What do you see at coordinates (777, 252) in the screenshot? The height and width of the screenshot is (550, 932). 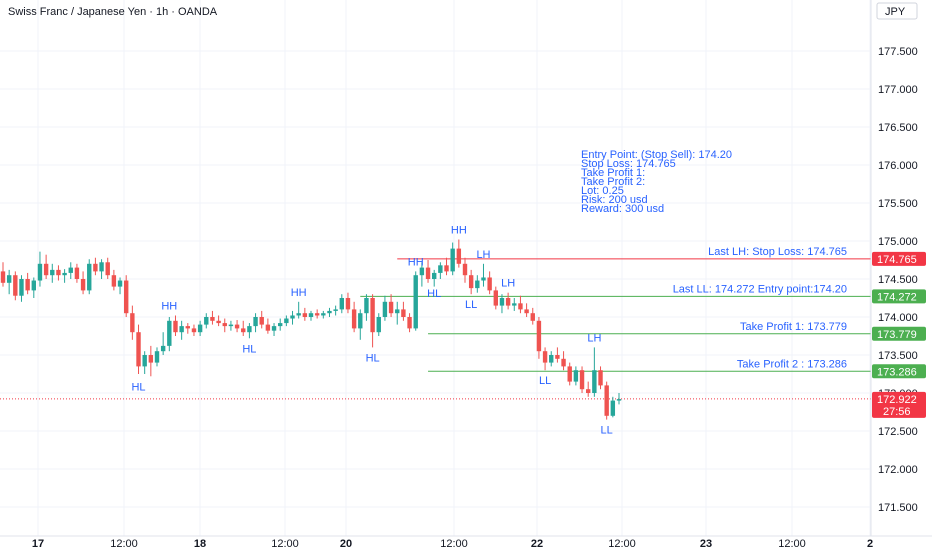 I see `level-label: Last LH: Stop Loss: 174.765` at bounding box center [777, 252].